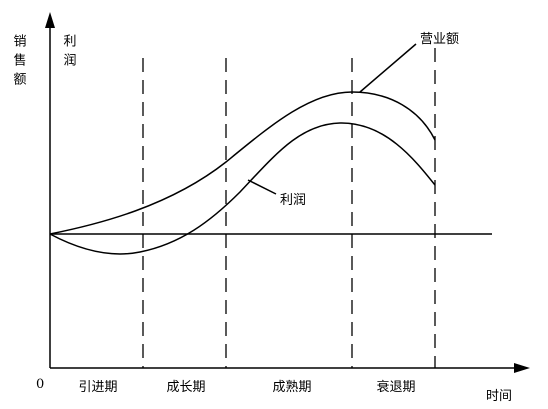  Describe the element at coordinates (291, 387) in the screenshot. I see `stage-label: 成熟期` at that location.